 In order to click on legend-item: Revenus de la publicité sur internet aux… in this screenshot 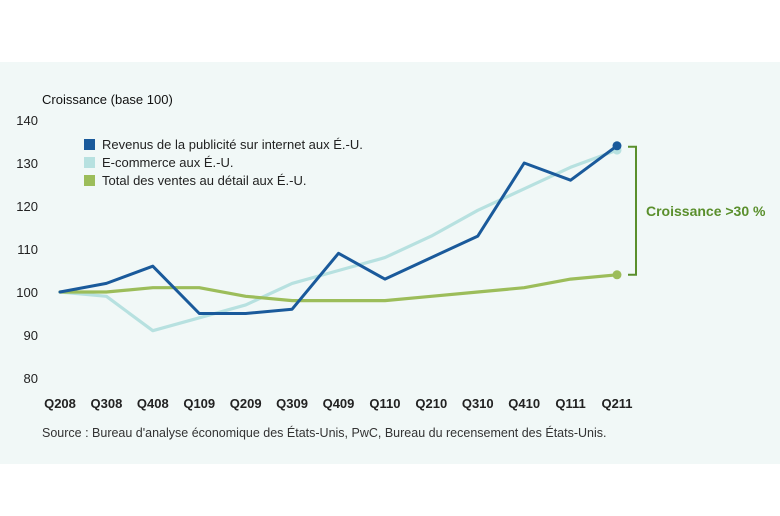, I will do `click(223, 144)`.